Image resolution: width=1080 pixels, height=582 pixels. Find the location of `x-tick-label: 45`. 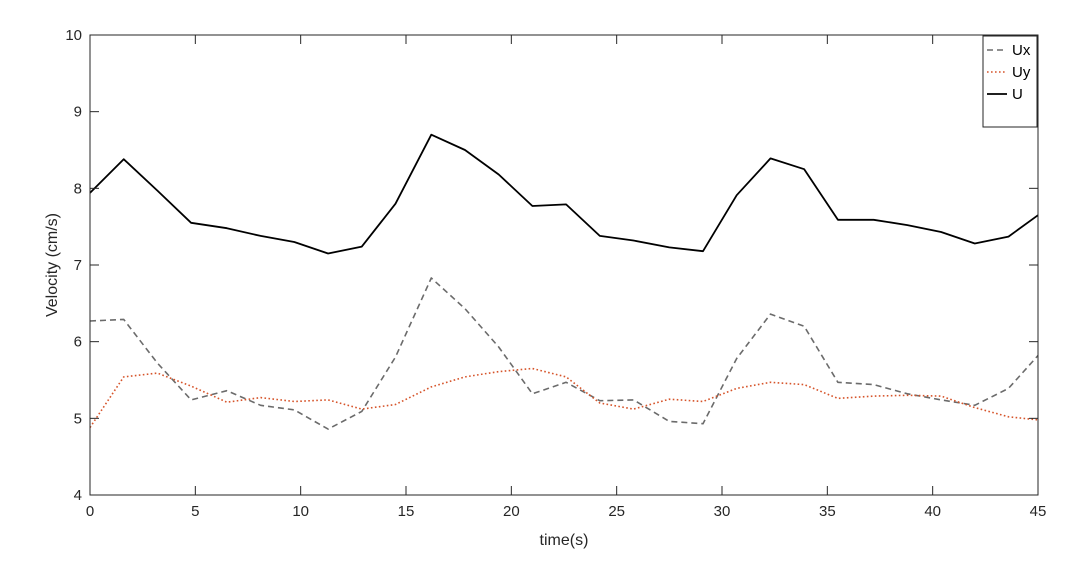

x-tick-label: 45 is located at coordinates (1038, 511).